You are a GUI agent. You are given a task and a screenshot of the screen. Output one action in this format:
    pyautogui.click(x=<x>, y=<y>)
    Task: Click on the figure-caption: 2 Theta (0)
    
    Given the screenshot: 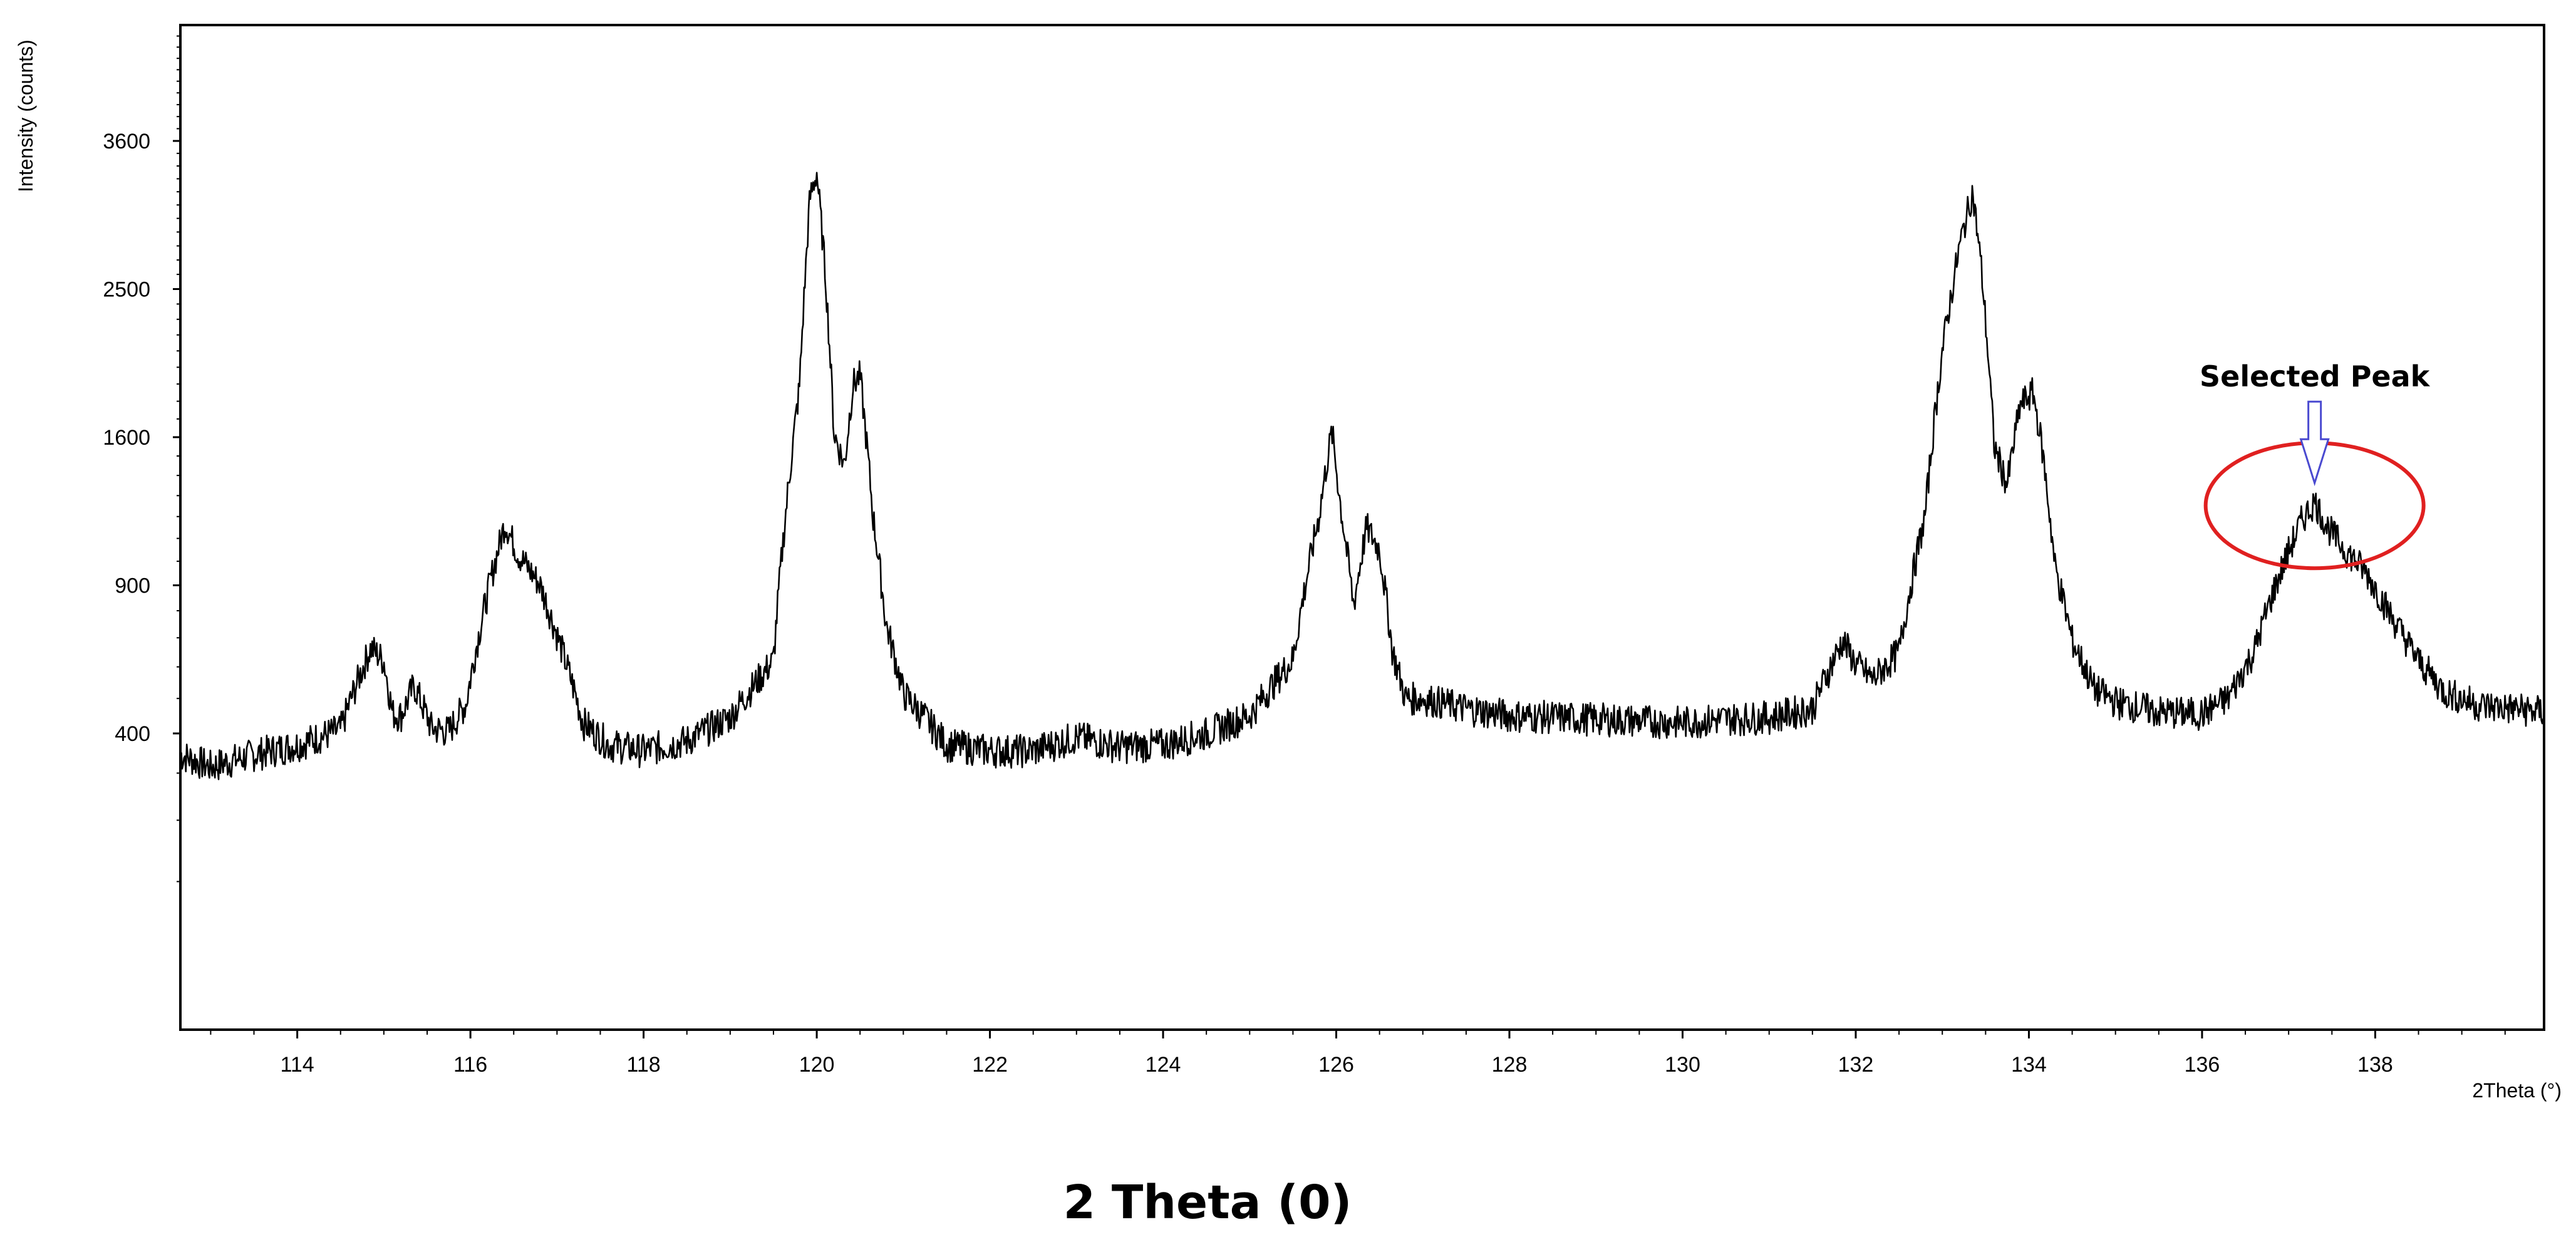 What is the action you would take?
    pyautogui.click(x=1207, y=1203)
    